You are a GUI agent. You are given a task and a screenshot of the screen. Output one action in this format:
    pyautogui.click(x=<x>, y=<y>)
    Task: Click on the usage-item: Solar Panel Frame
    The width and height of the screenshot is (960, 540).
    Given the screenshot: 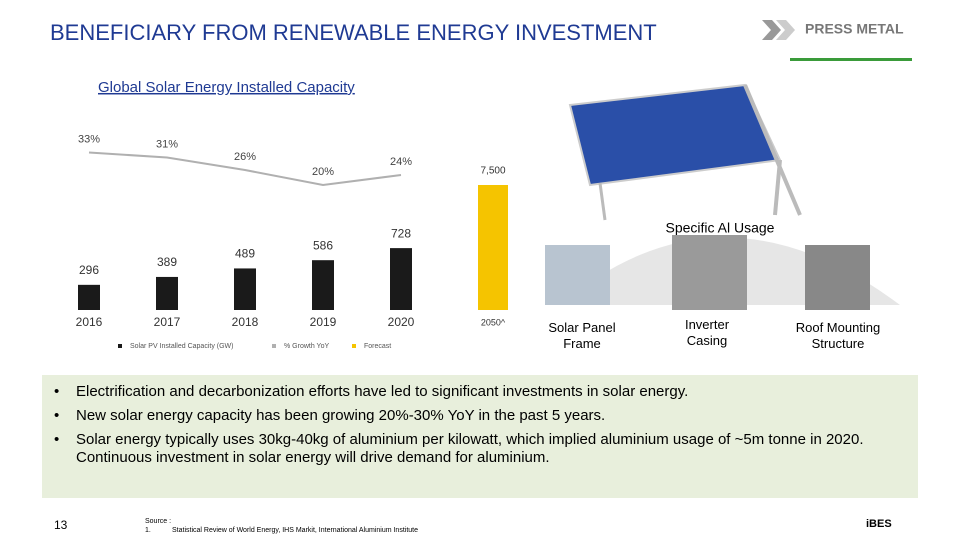 What is the action you would take?
    pyautogui.click(x=581, y=335)
    